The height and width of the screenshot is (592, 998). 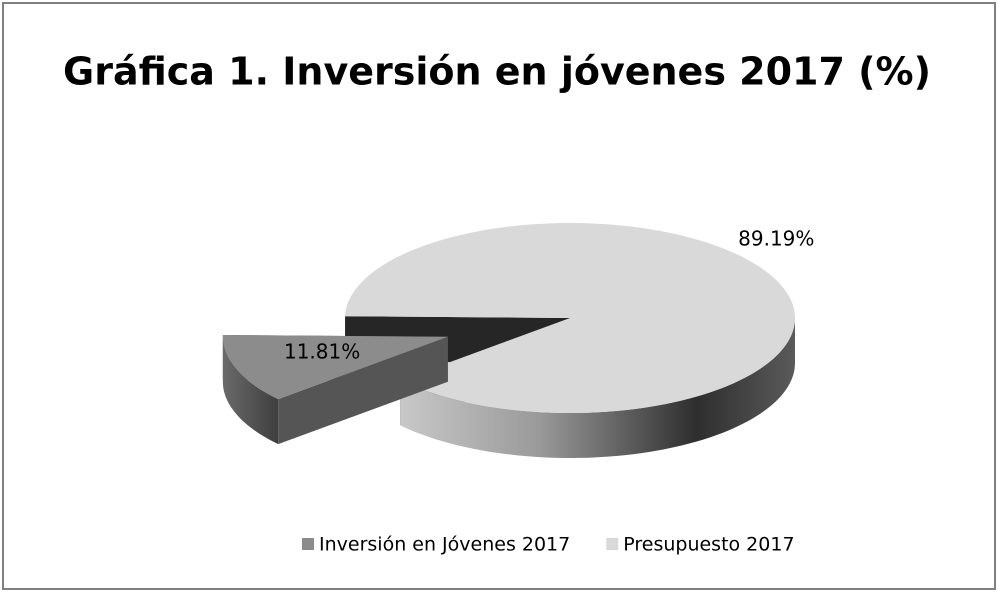 What do you see at coordinates (322, 352) in the screenshot?
I see `data-label: 11.81%` at bounding box center [322, 352].